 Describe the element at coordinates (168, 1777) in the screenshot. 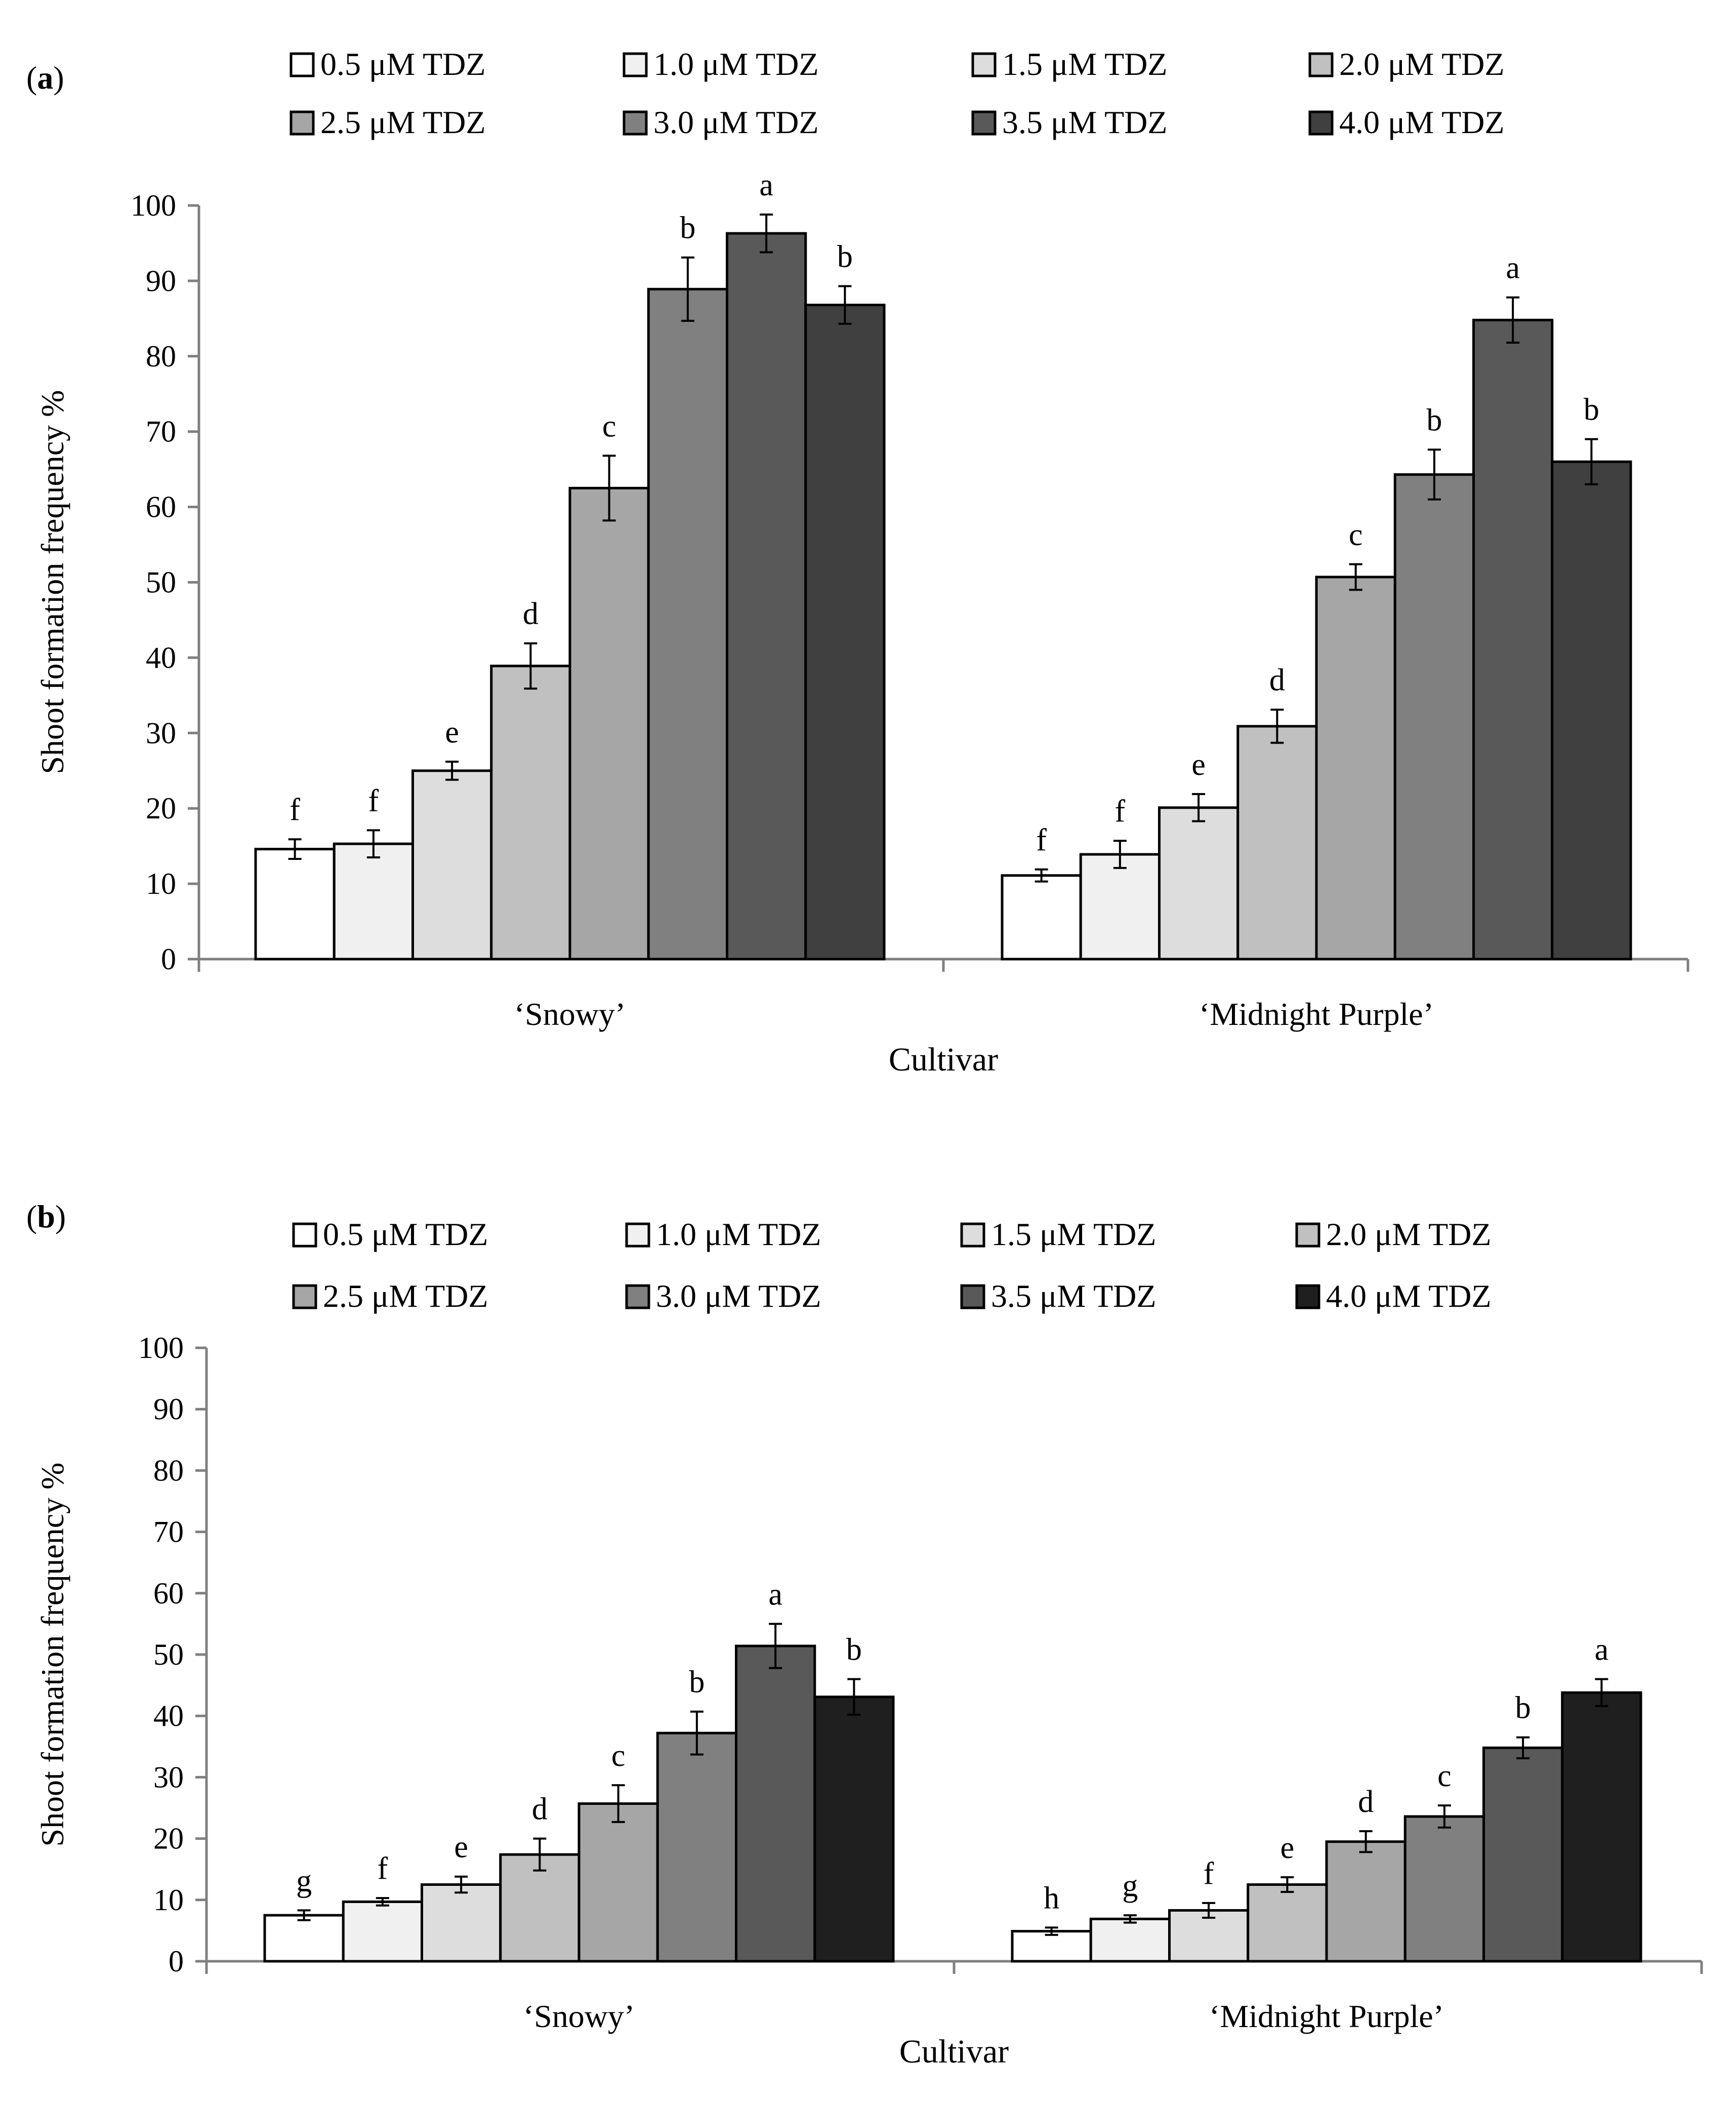

I see `y-tick-label: 30` at that location.